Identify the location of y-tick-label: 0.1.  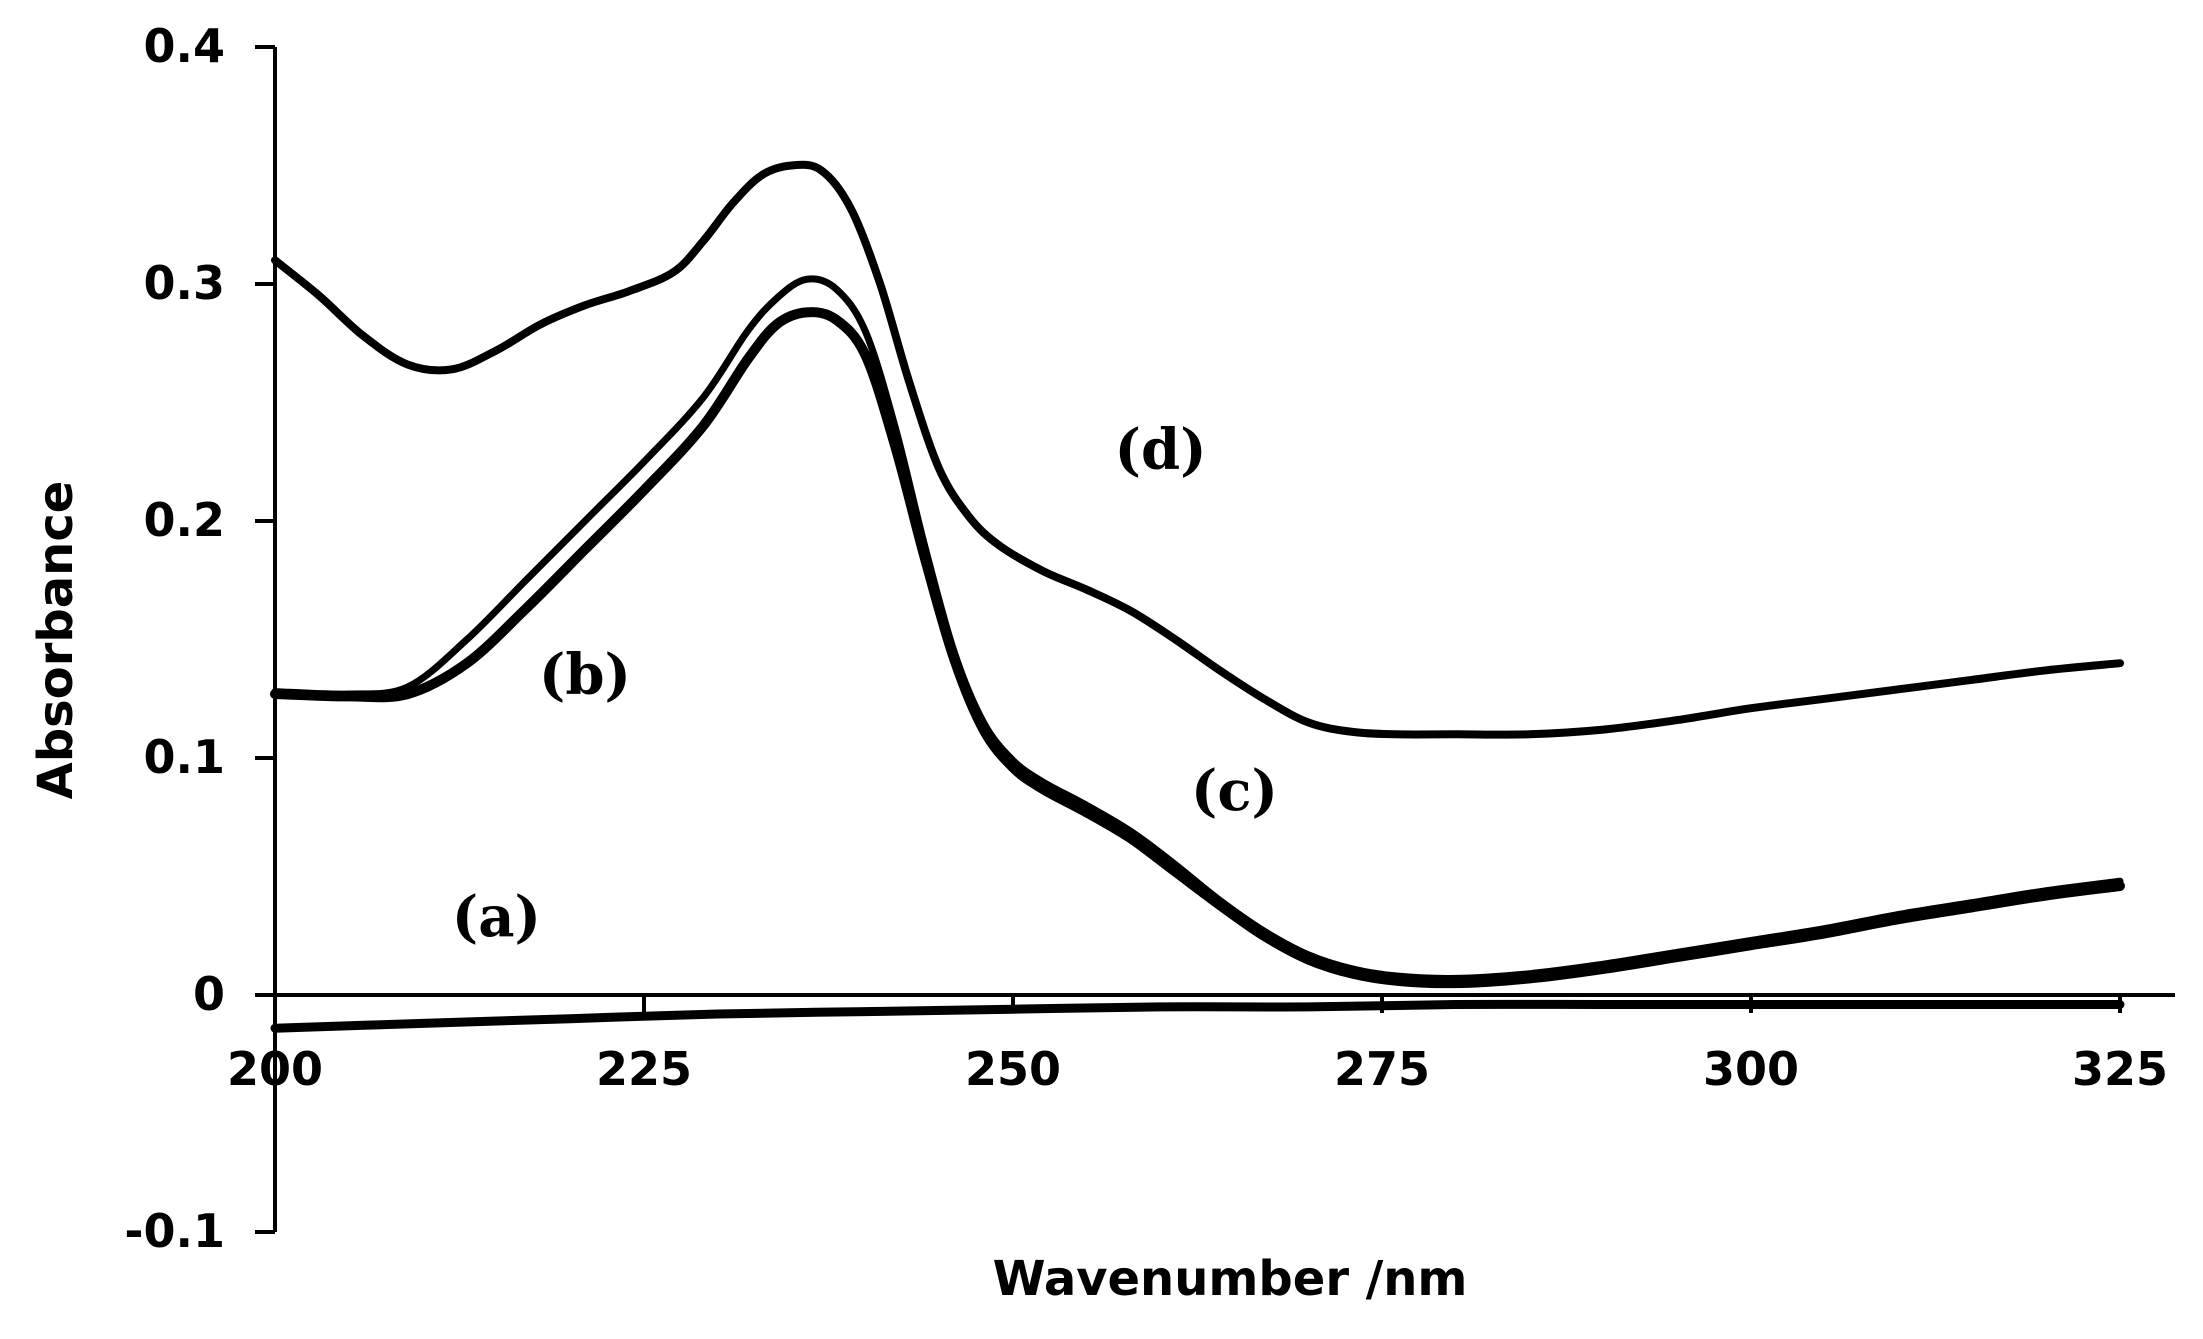
(185, 757).